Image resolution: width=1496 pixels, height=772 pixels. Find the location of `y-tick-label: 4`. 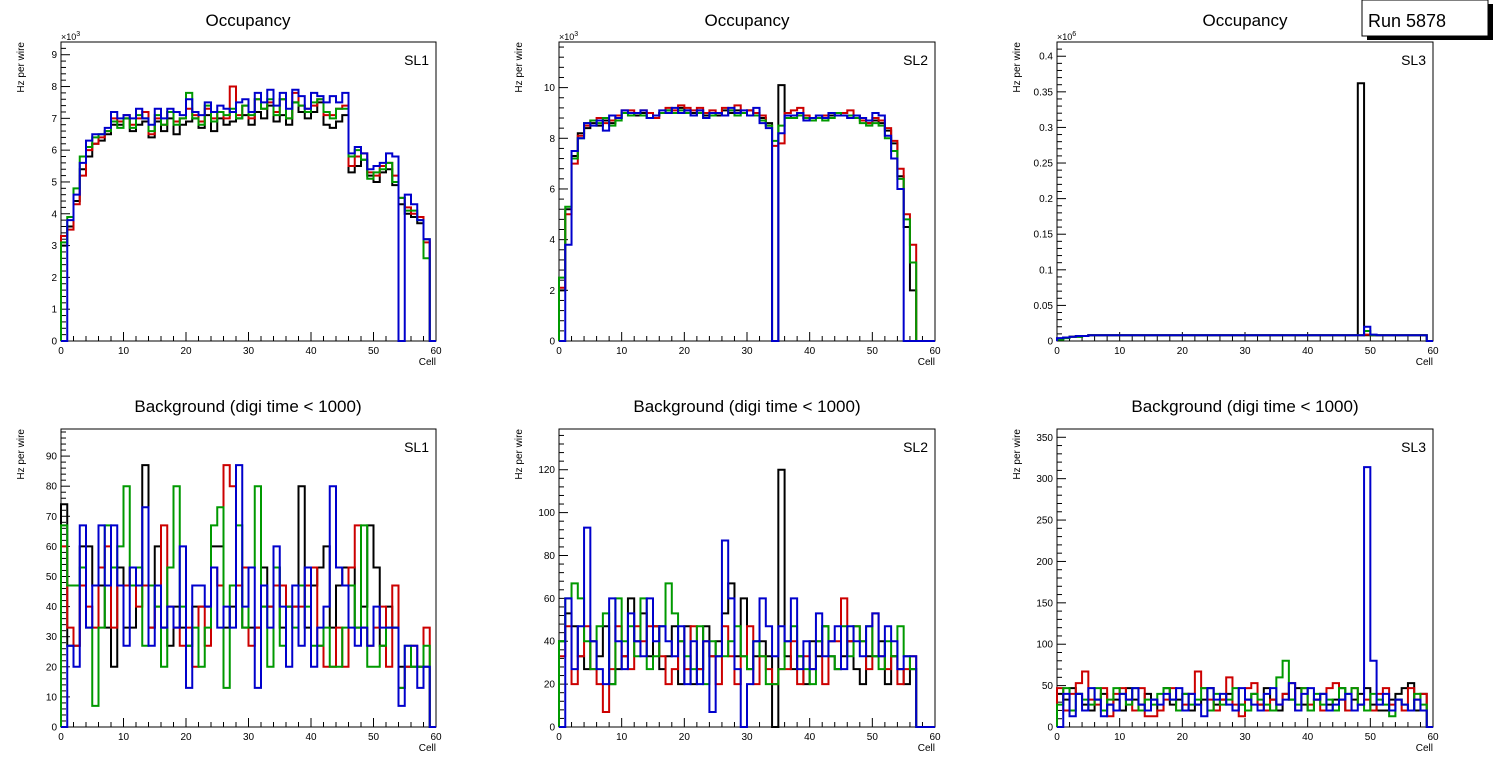

y-tick-label: 4 is located at coordinates (54, 214).